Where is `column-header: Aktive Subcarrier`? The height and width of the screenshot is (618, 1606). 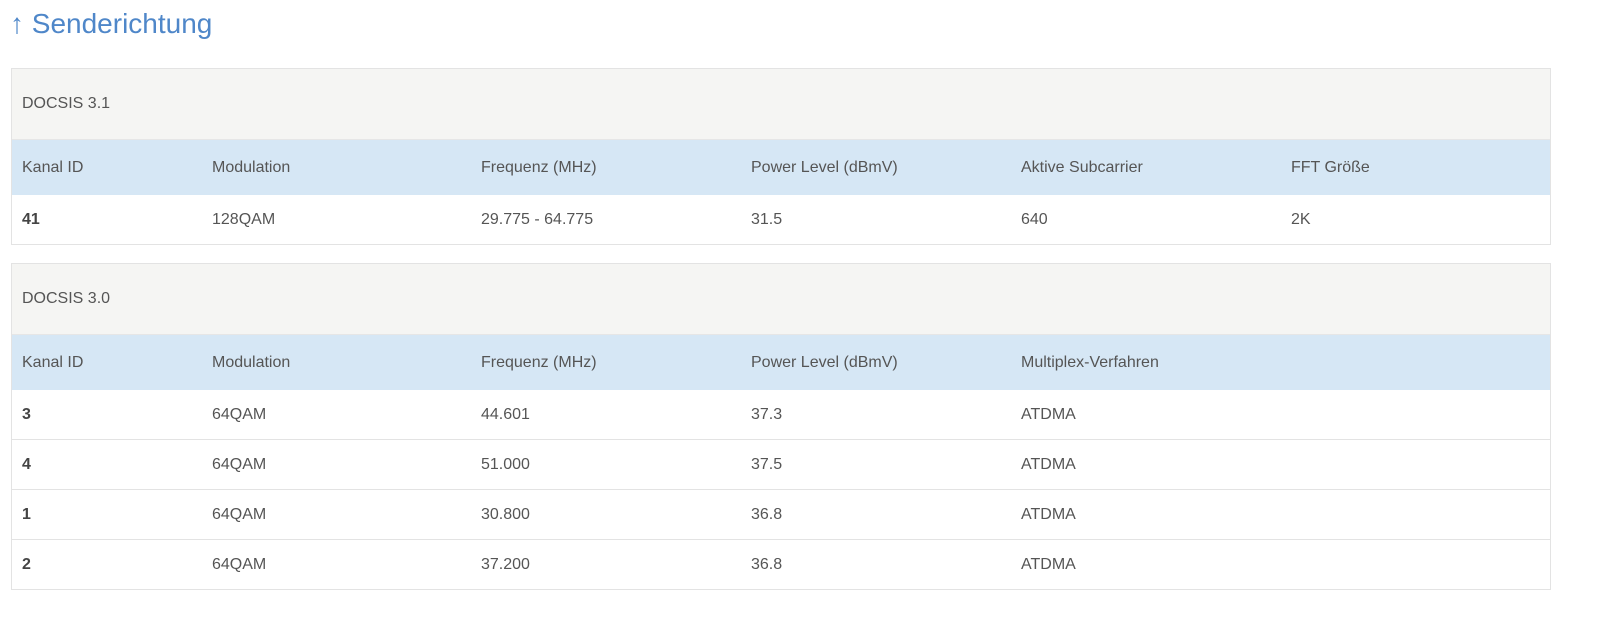
column-header: Aktive Subcarrier is located at coordinates (1082, 167).